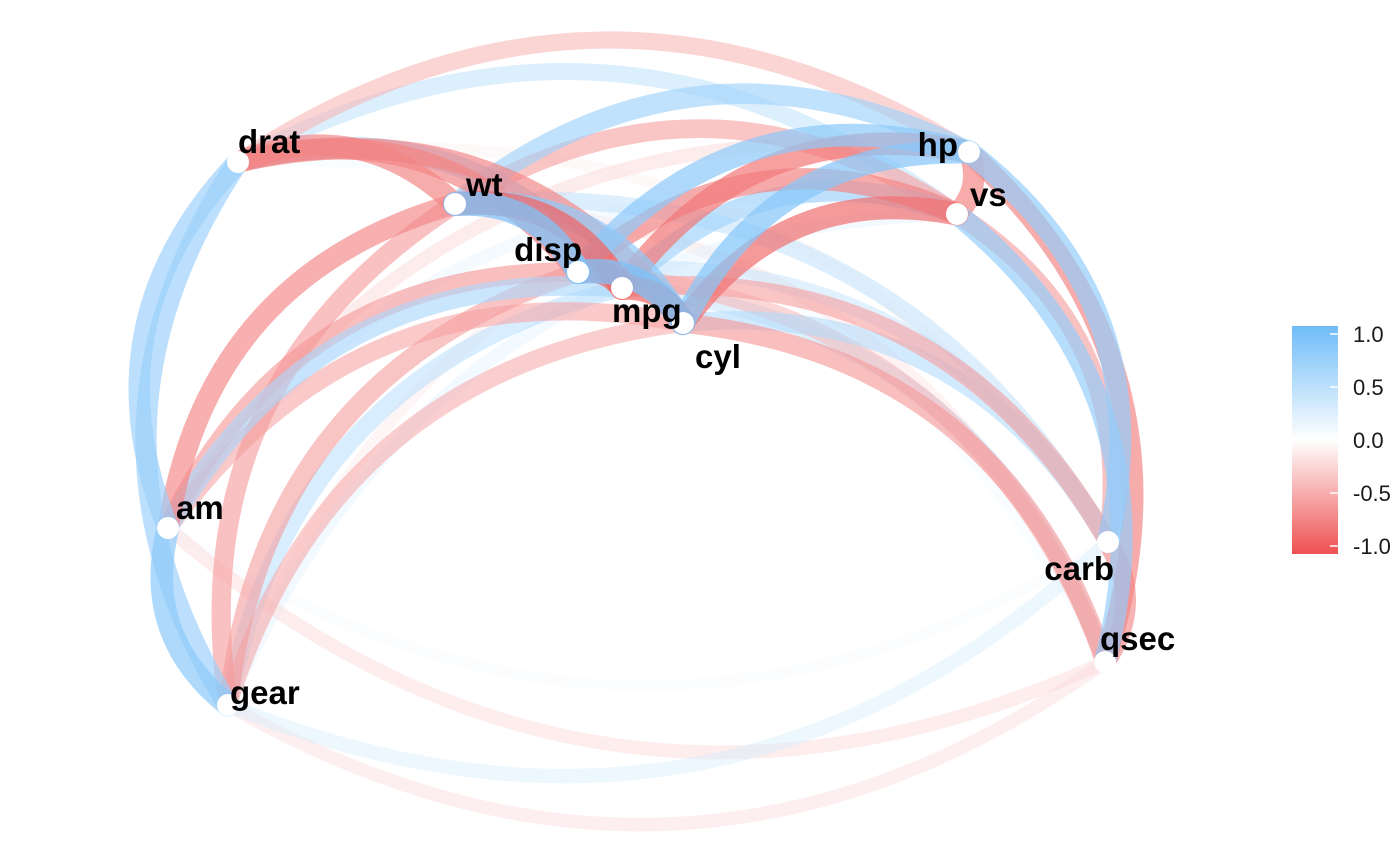 The width and height of the screenshot is (1400, 866). Describe the element at coordinates (484, 184) in the screenshot. I see `node-label-wt: wt` at that location.